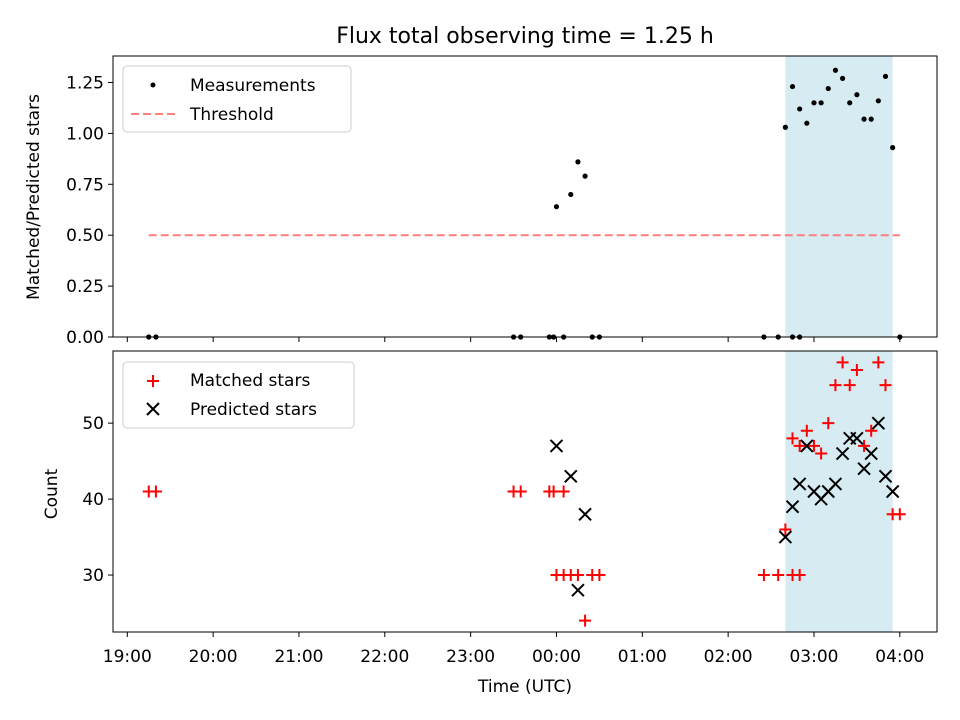 This screenshot has height=720, width=960. Describe the element at coordinates (728, 657) in the screenshot. I see `x-tick-label: 02:00` at that location.